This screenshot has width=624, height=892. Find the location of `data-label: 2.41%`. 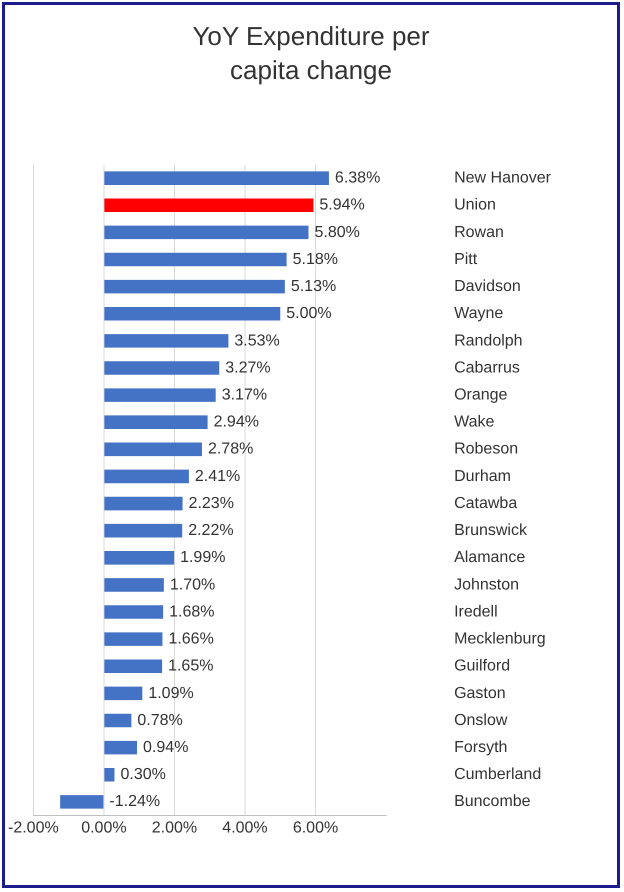

data-label: 2.41% is located at coordinates (217, 476).